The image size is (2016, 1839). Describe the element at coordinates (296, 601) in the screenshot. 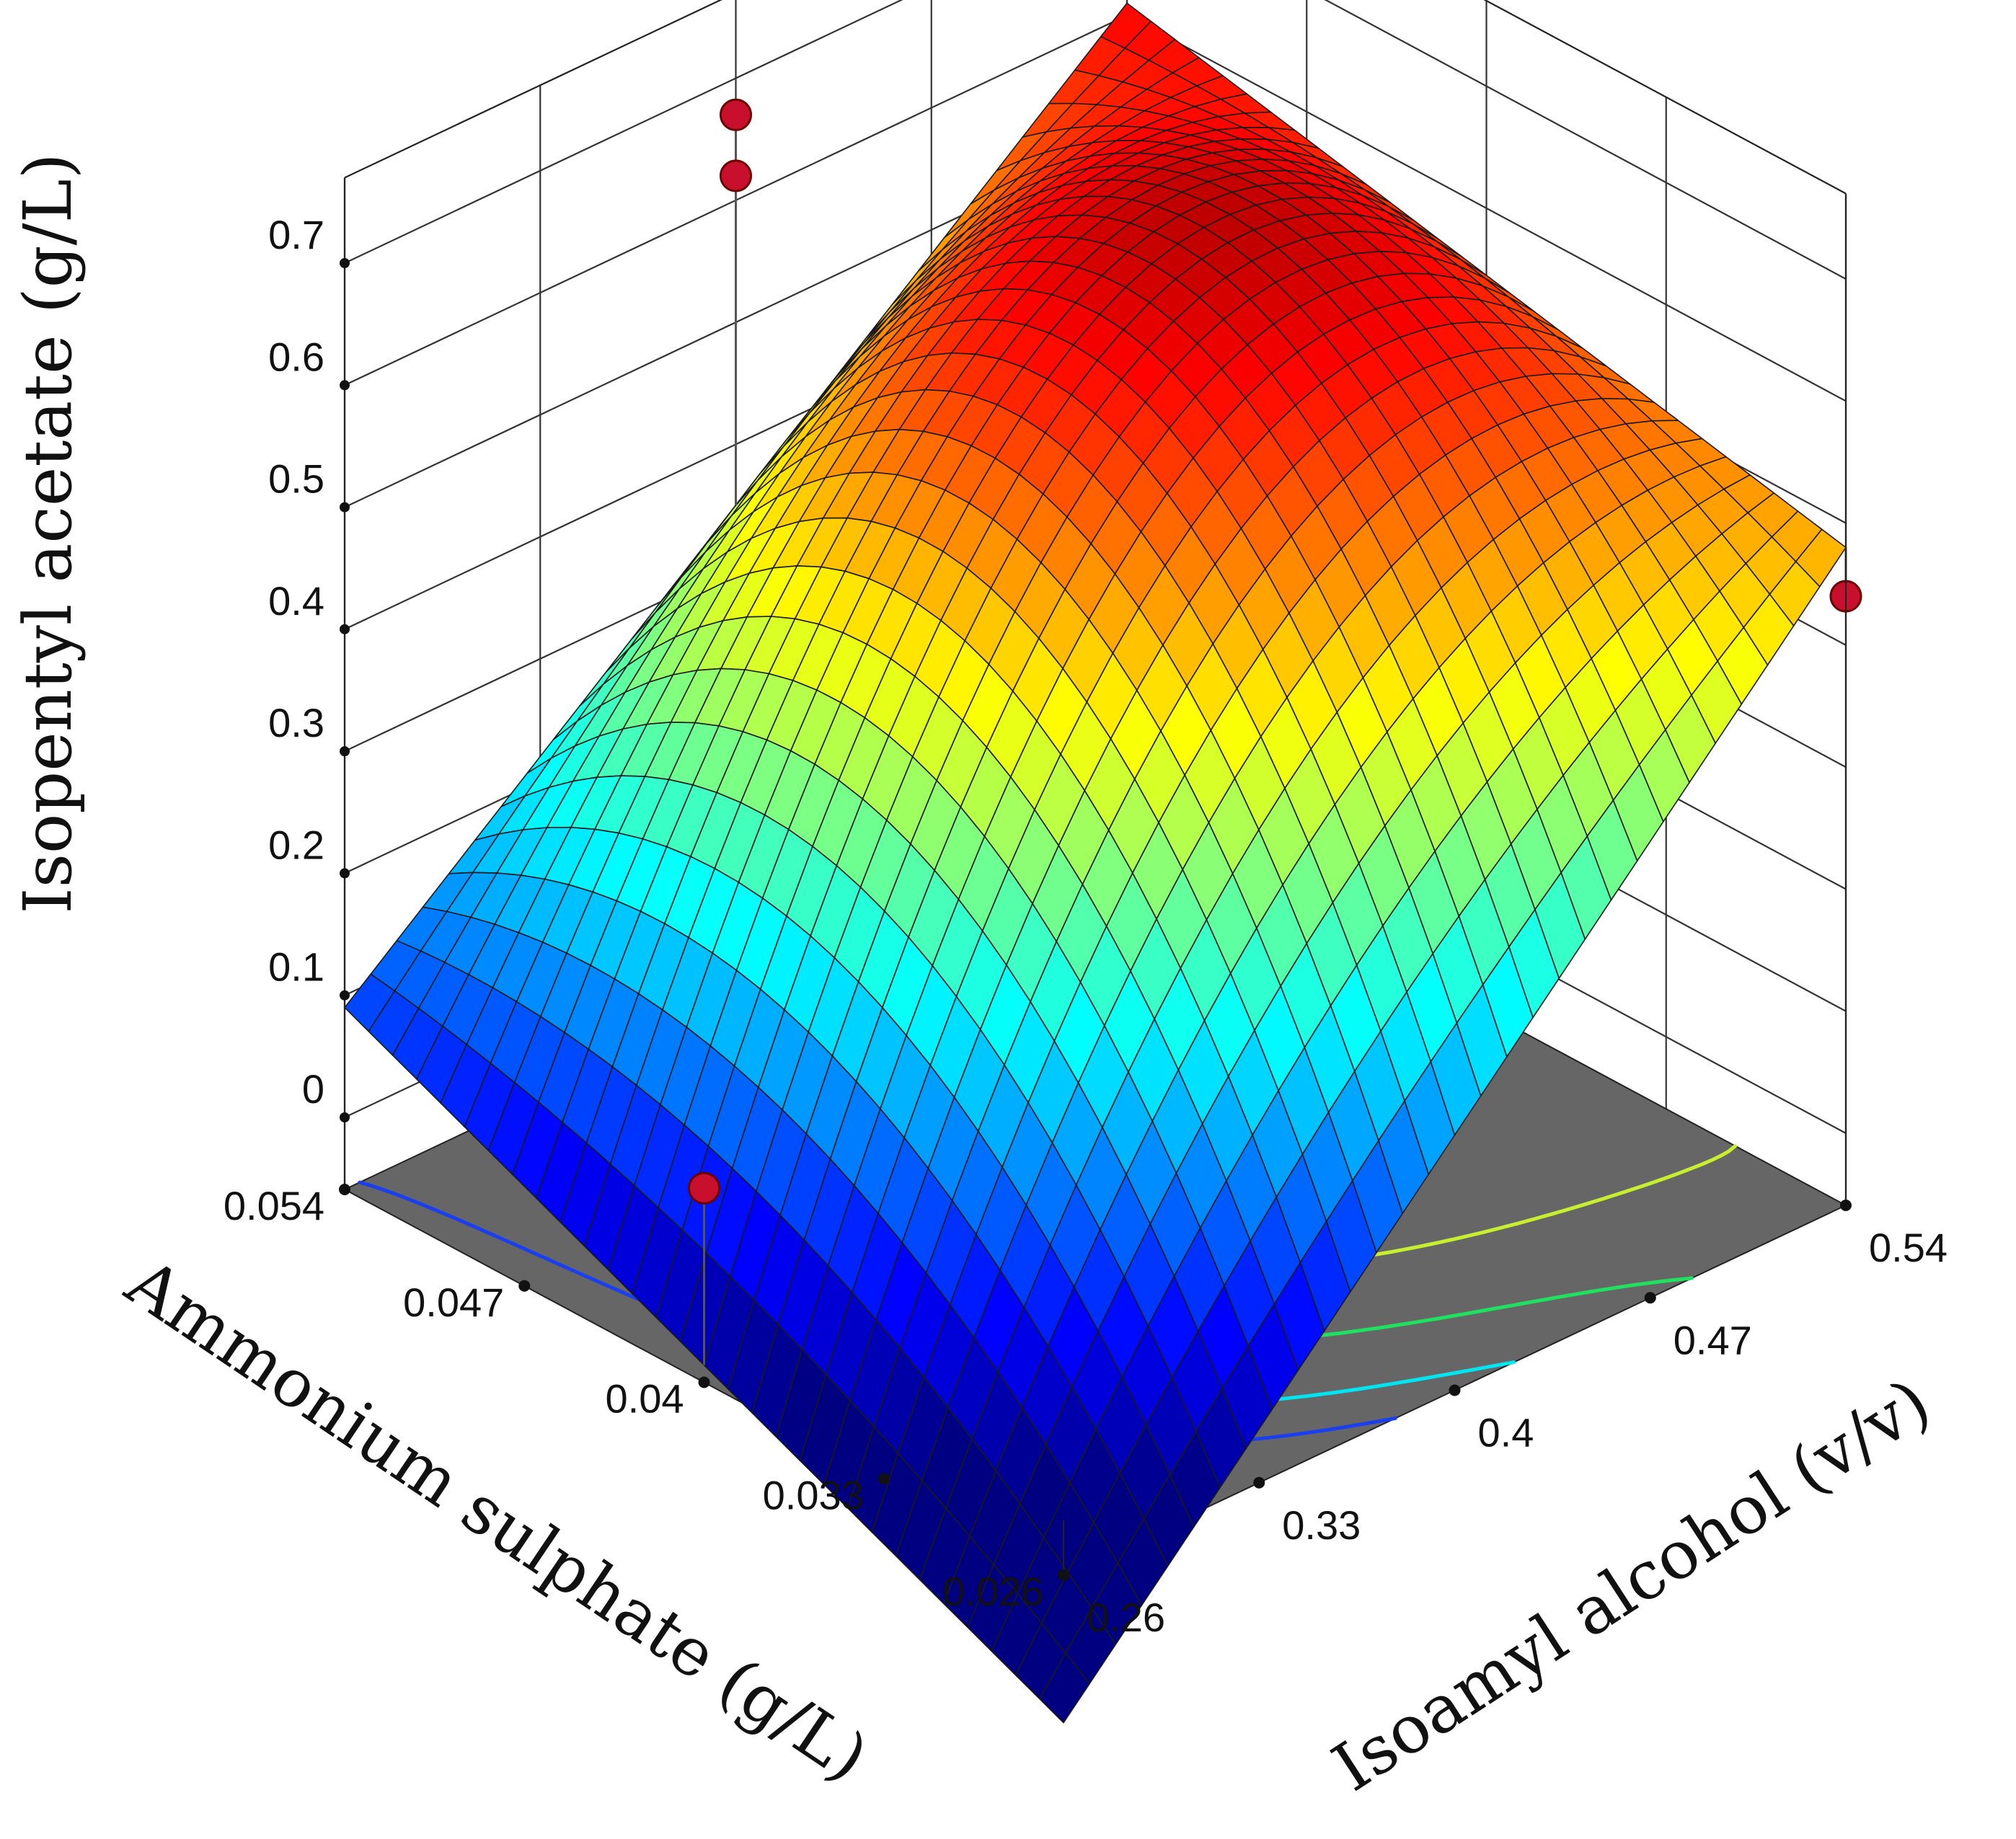

I see `z-tick-label: 0.4` at that location.